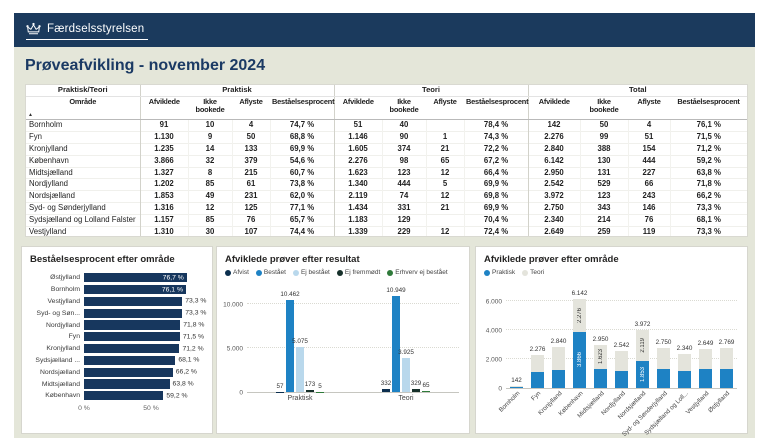 The height and width of the screenshot is (444, 768). What do you see at coordinates (358, 272) in the screenshot?
I see `legend-item: Ej fremmødt` at bounding box center [358, 272].